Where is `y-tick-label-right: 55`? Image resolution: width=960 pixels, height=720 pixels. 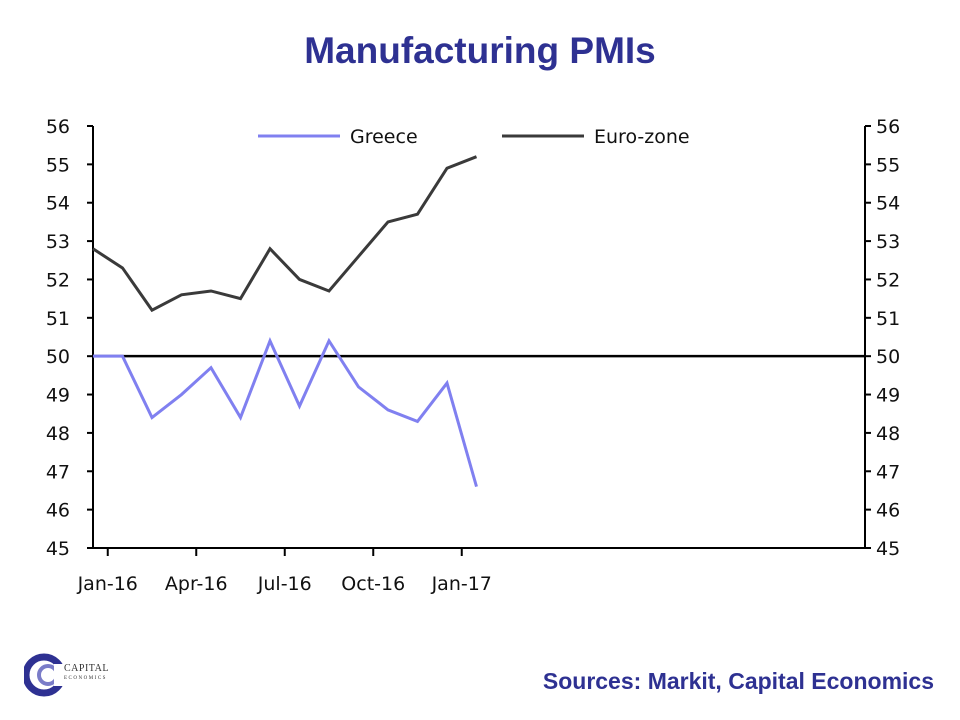 y-tick-label-right: 55 is located at coordinates (888, 165).